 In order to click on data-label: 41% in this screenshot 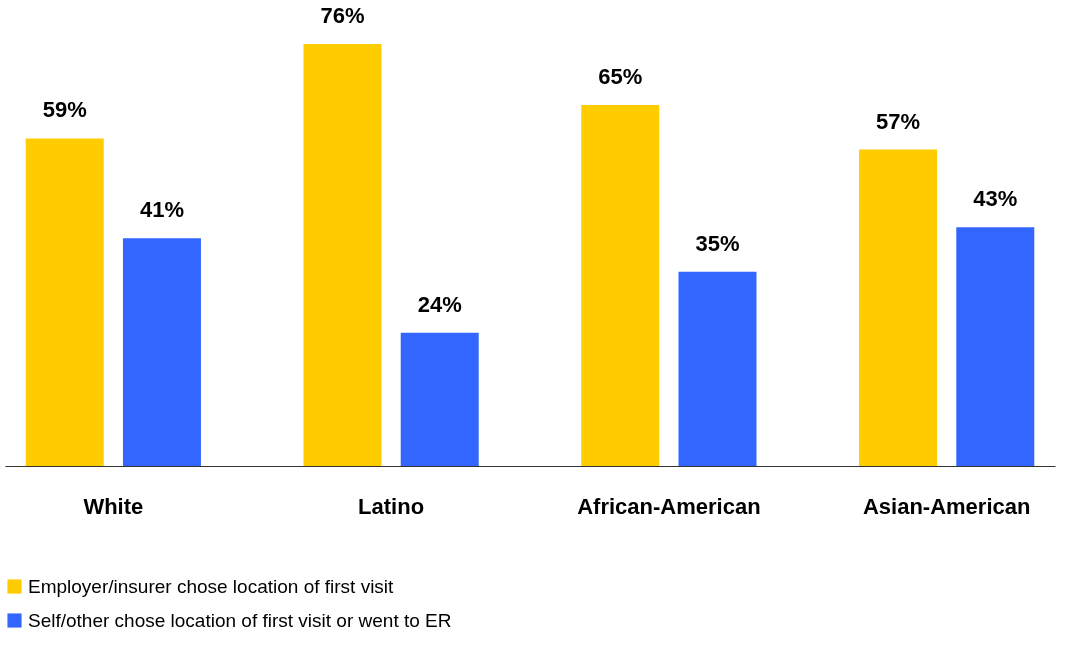, I will do `click(161, 210)`.